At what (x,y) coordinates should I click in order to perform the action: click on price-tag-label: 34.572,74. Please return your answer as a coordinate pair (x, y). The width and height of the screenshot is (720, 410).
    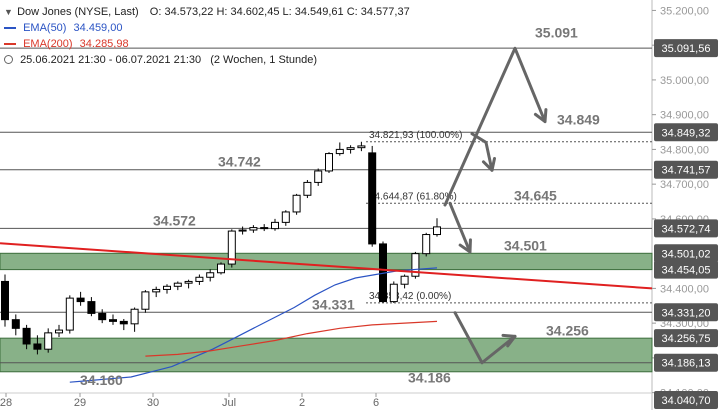
    Looking at the image, I should click on (686, 229).